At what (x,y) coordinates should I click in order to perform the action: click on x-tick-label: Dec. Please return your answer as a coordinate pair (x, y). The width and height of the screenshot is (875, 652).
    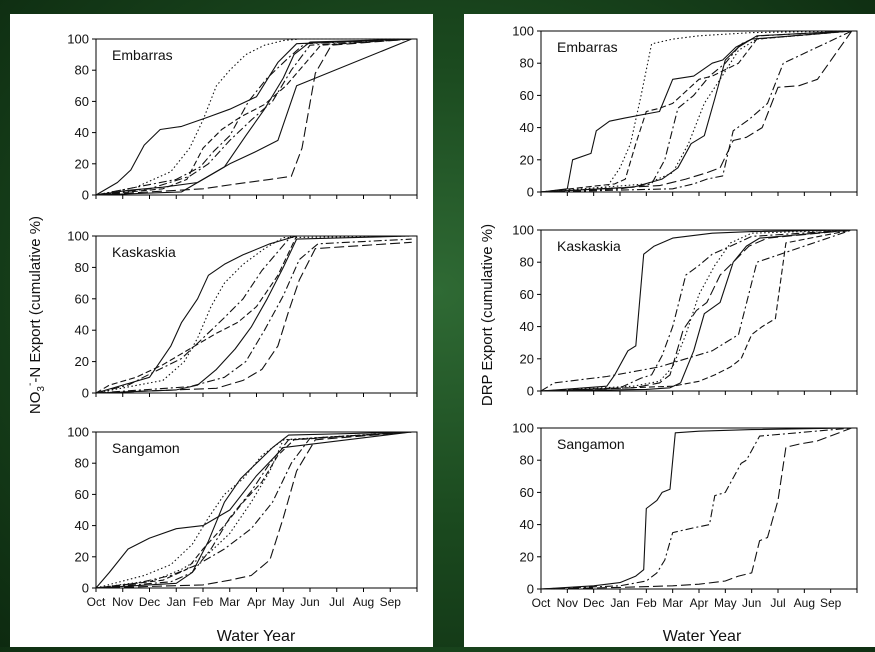
    Looking at the image, I should click on (593, 603).